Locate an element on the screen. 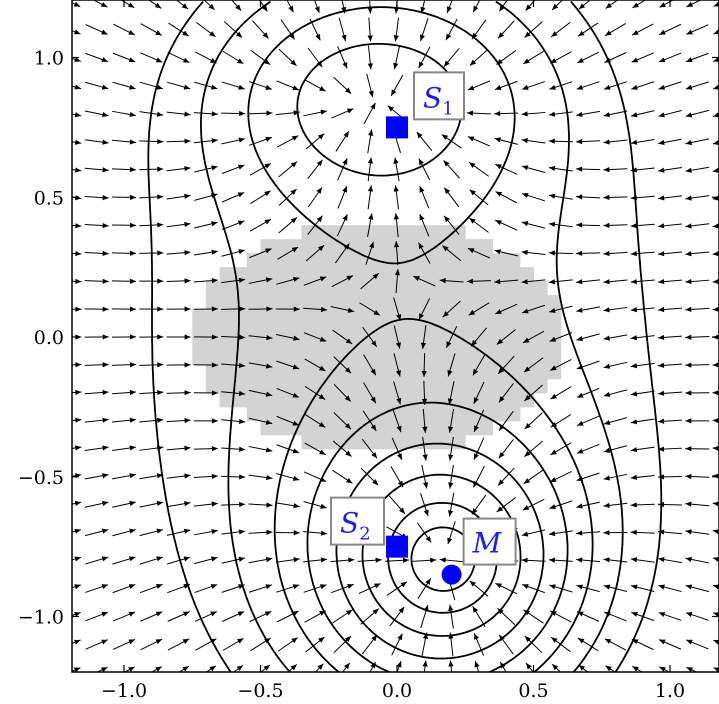 This screenshot has width=719, height=704. minimum-label: M is located at coordinates (489, 541).